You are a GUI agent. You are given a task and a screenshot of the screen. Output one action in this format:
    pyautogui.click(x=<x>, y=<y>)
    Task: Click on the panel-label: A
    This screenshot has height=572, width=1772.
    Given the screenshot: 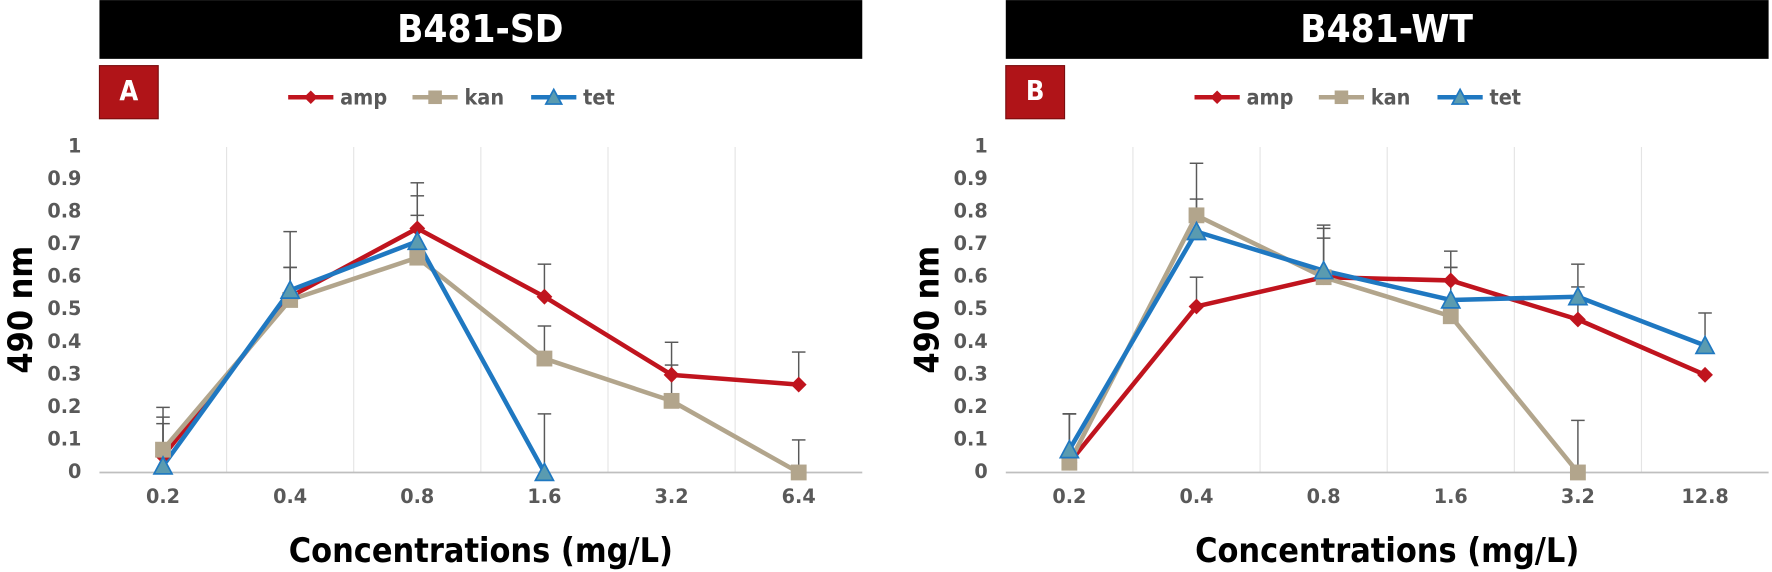 What is the action you would take?
    pyautogui.click(x=128, y=91)
    